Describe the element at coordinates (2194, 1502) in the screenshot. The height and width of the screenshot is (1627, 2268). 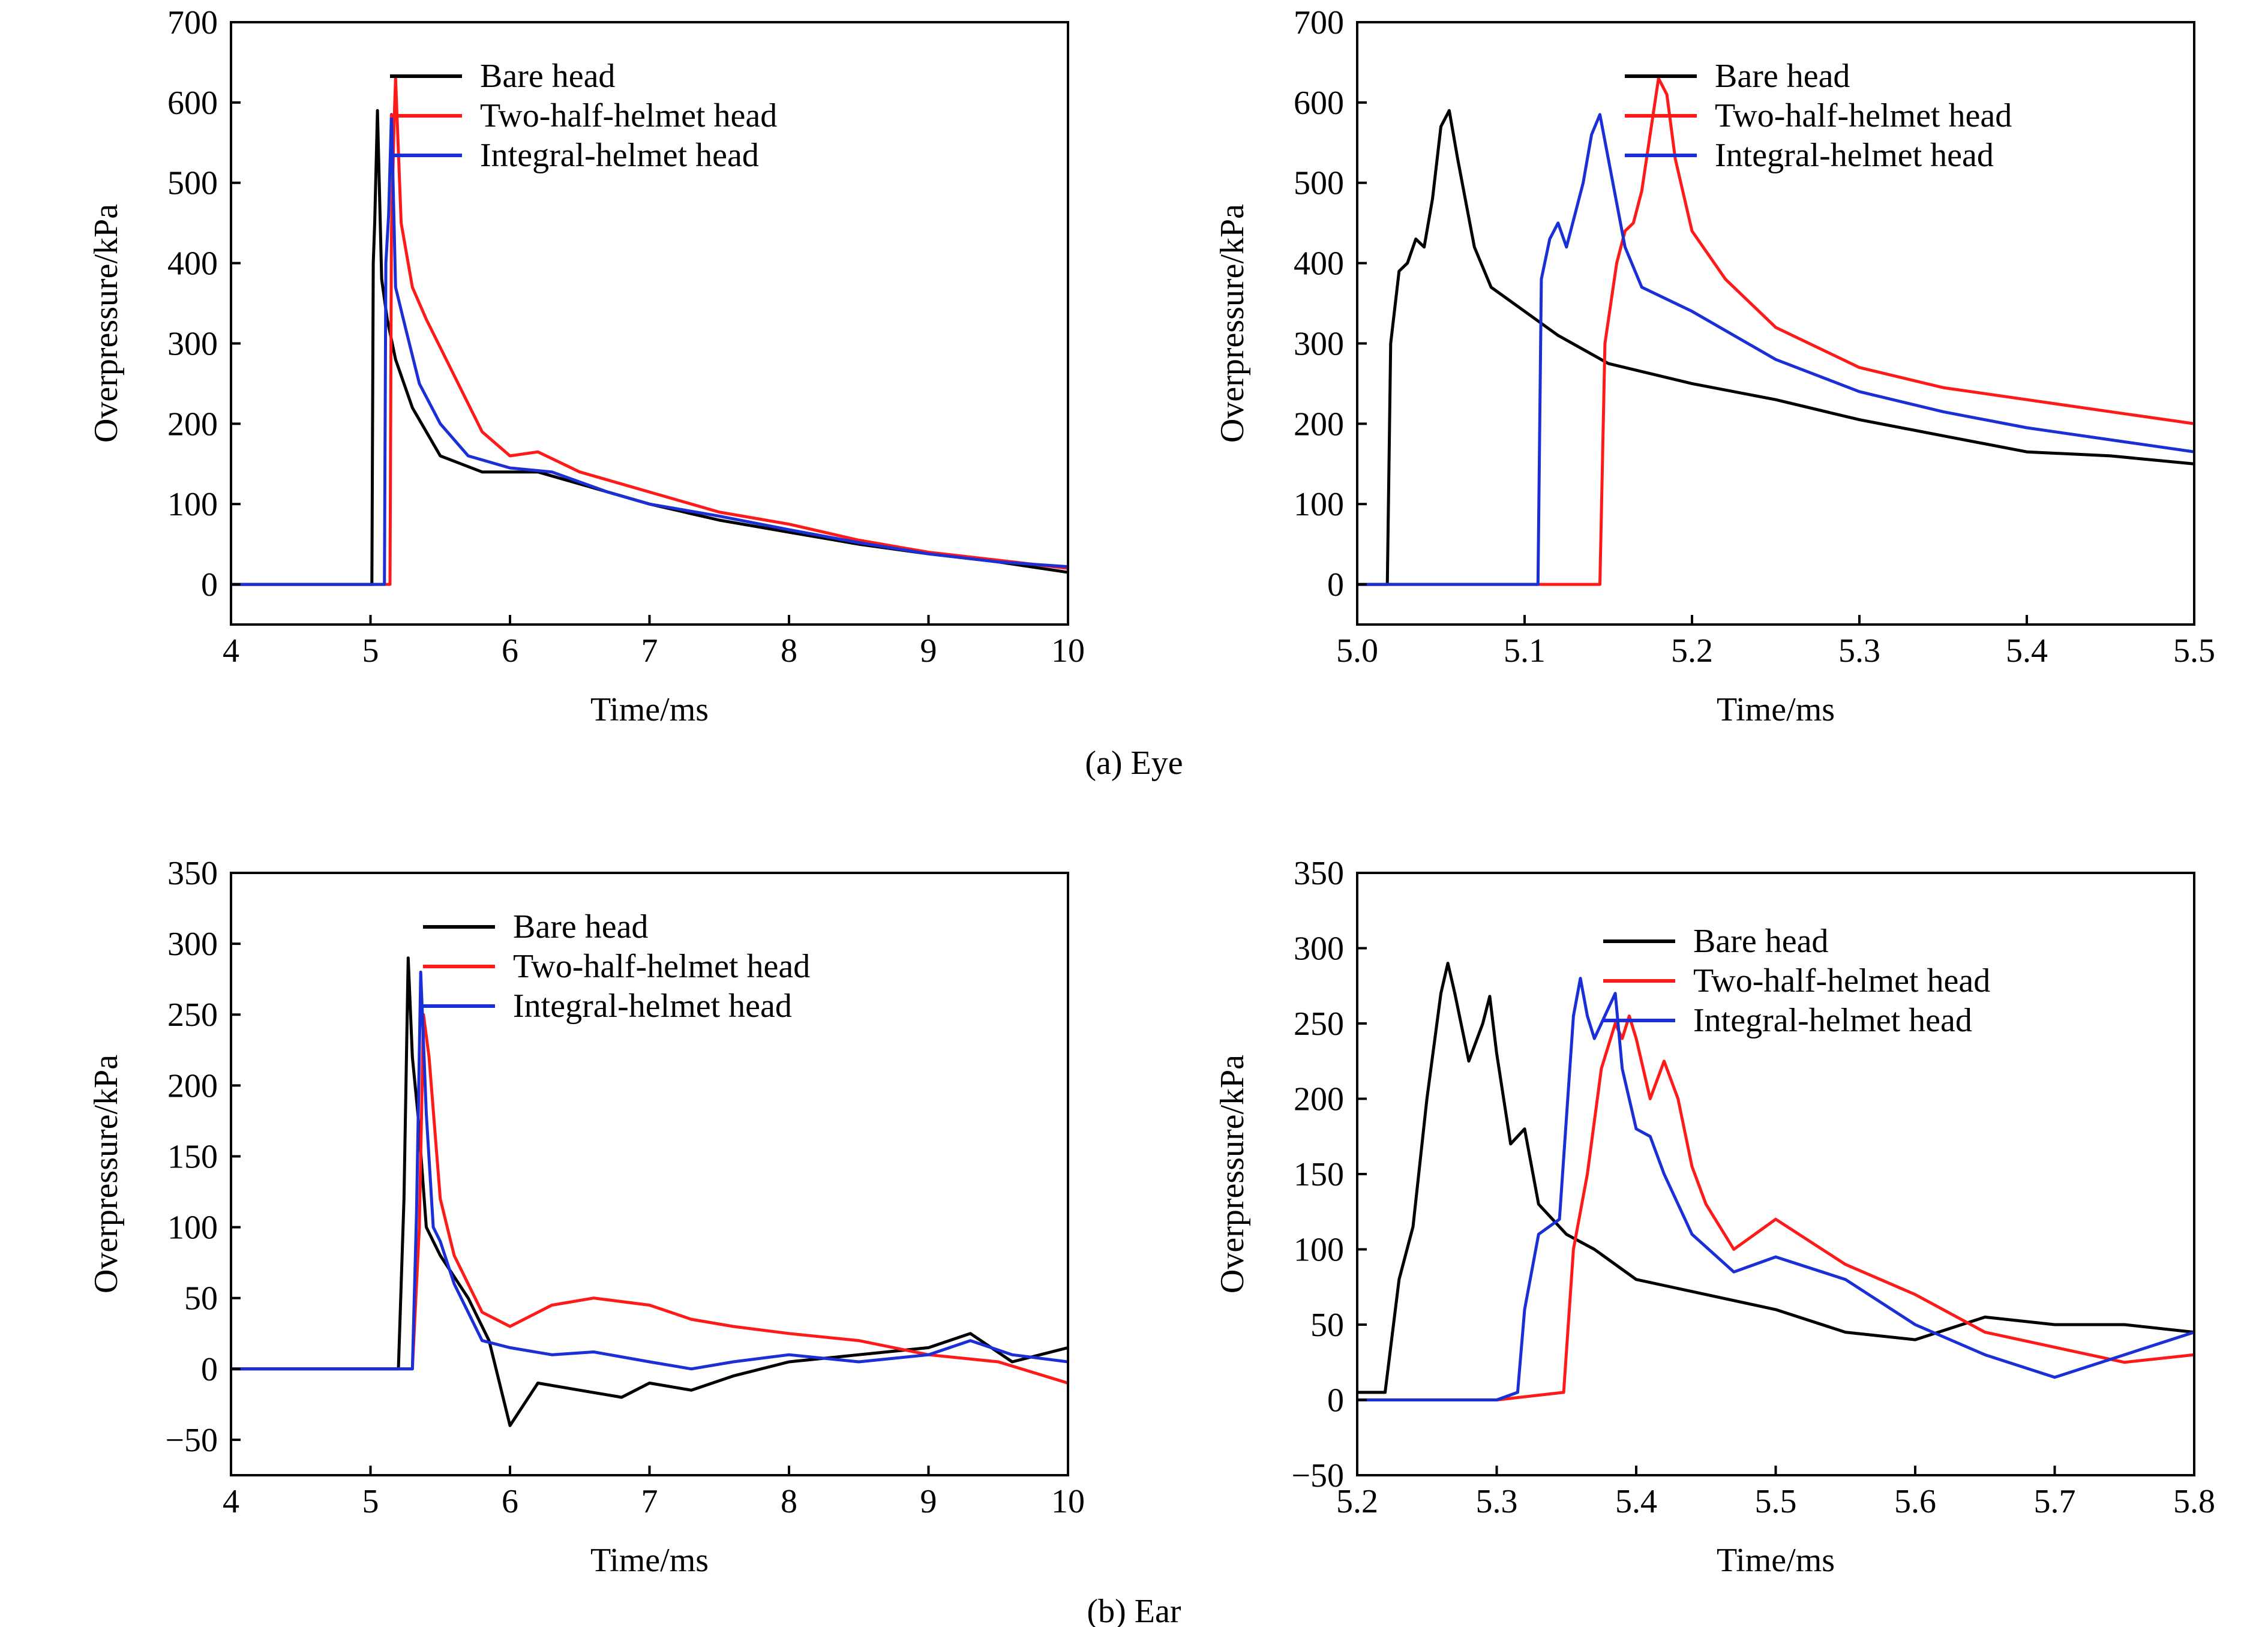
I see `x-tick-label: 5.8` at that location.